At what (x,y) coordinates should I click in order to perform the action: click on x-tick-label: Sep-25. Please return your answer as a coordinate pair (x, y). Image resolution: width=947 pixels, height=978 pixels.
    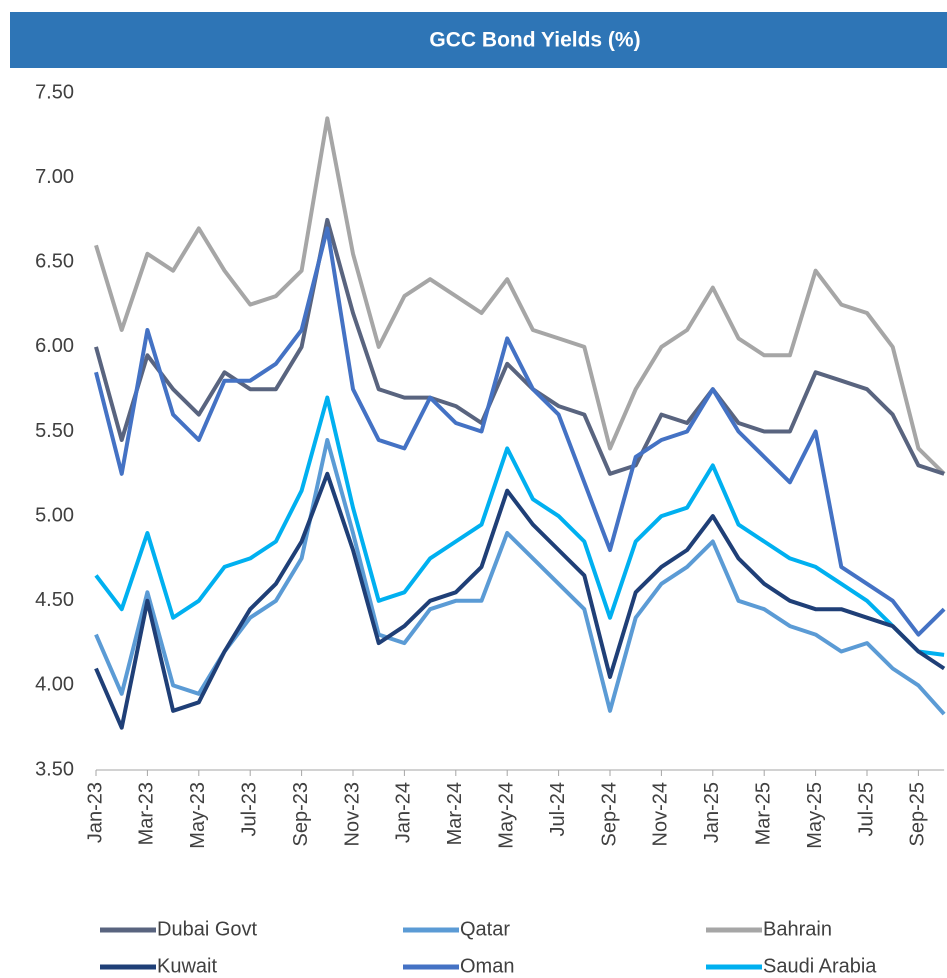
    Looking at the image, I should click on (918, 814).